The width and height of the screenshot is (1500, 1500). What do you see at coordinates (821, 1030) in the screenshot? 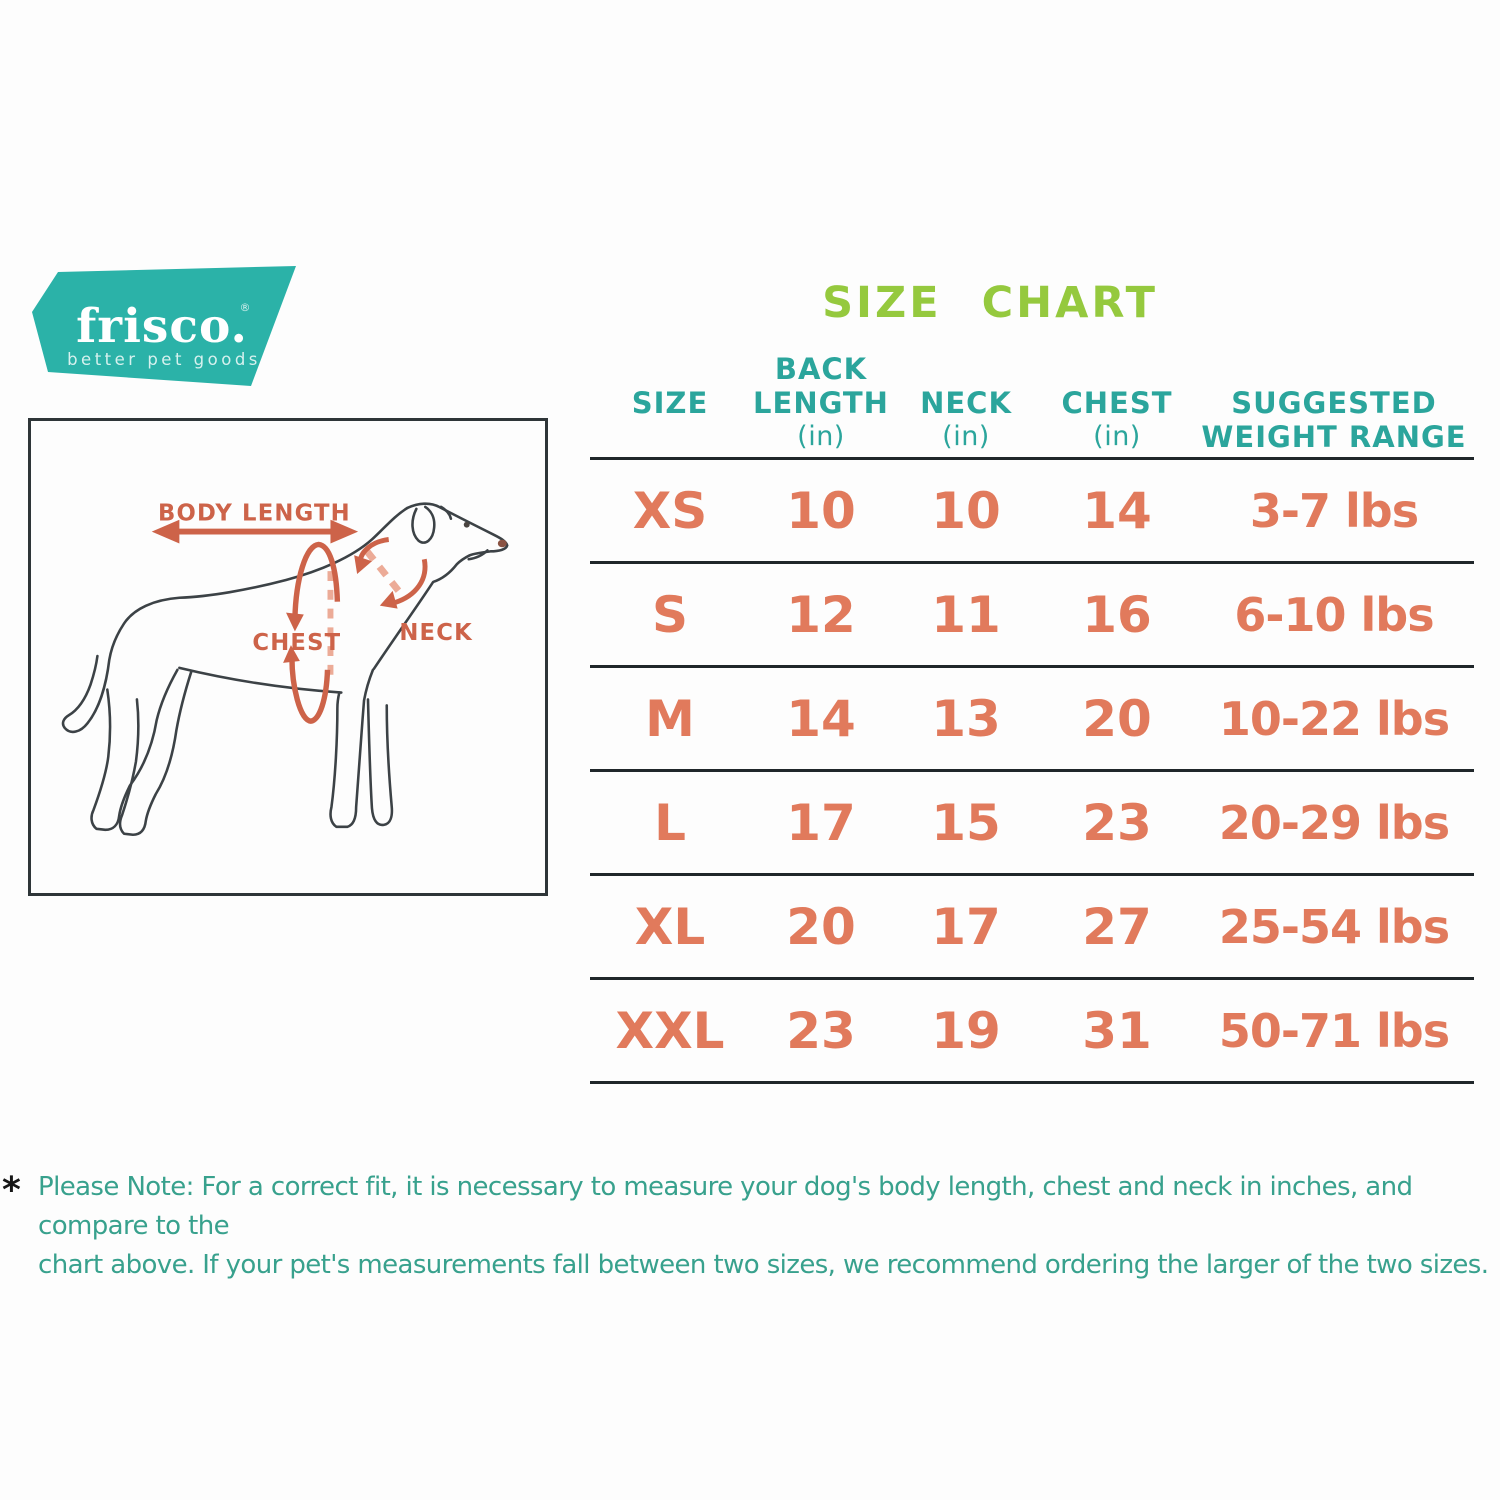
I see `cell-back-length: 23` at bounding box center [821, 1030].